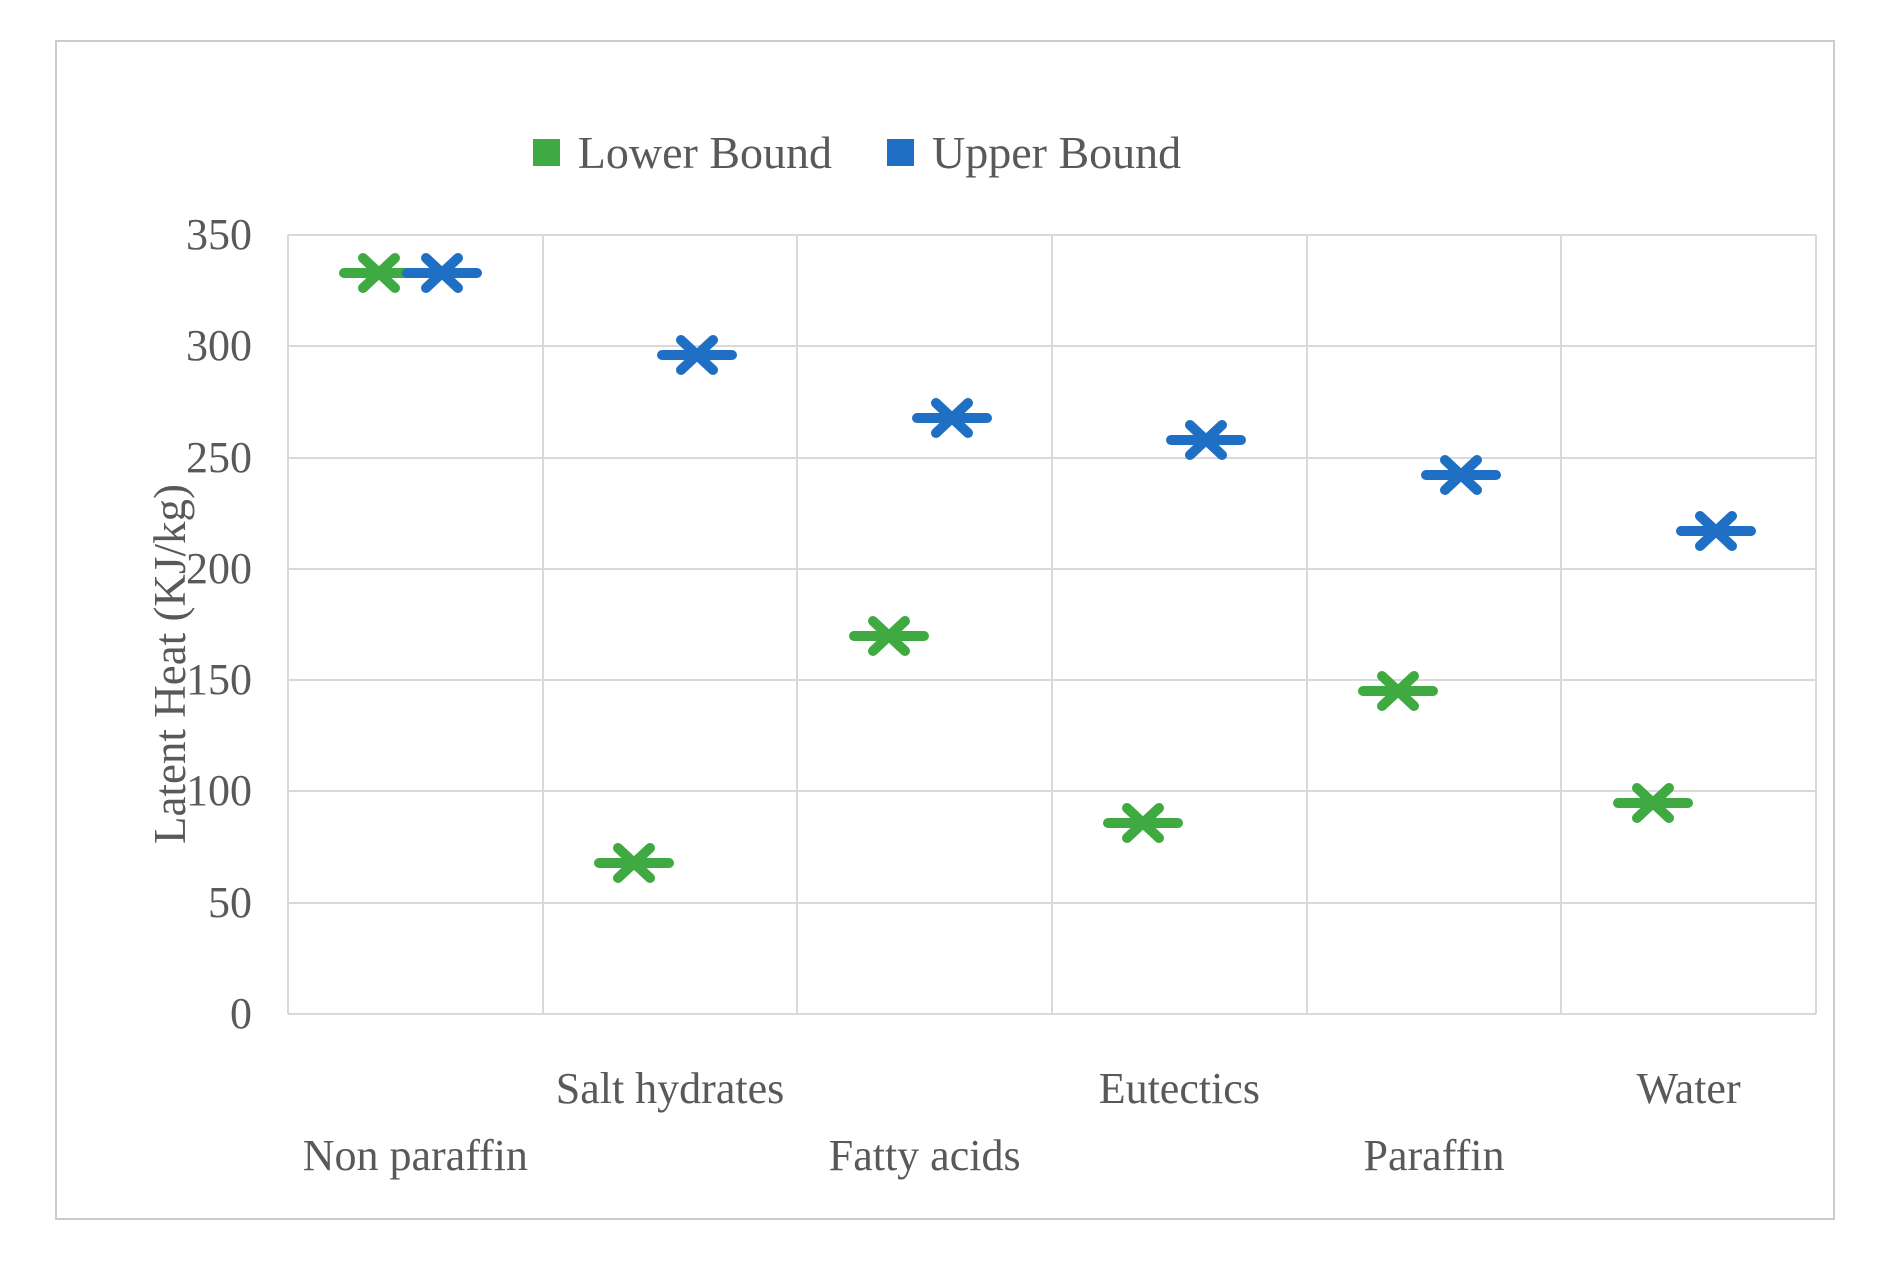 Image resolution: width=1881 pixels, height=1281 pixels. What do you see at coordinates (1179, 1088) in the screenshot?
I see `category-label: Eutectics` at bounding box center [1179, 1088].